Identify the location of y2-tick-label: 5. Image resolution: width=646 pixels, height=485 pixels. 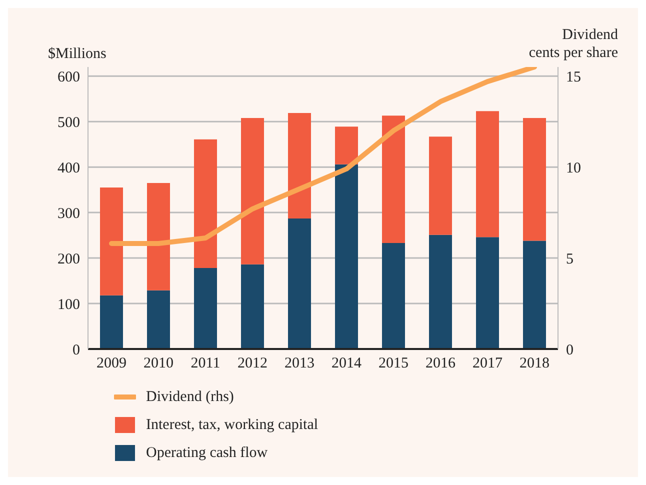
(570, 259).